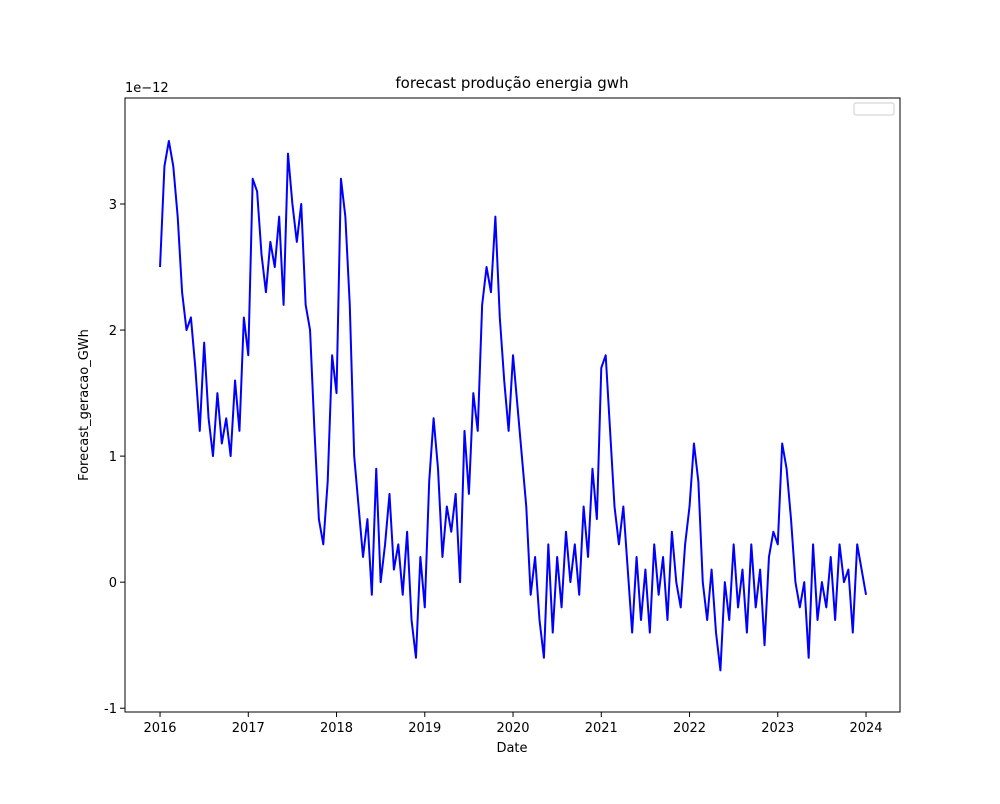 The image size is (1000, 804). What do you see at coordinates (777, 728) in the screenshot?
I see `x-tick-label: 2023` at bounding box center [777, 728].